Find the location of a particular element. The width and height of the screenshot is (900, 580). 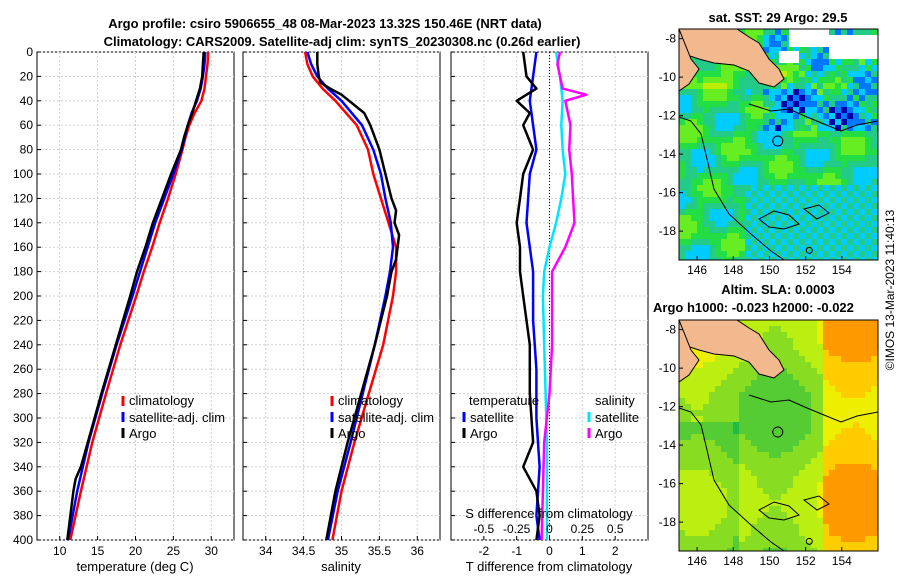

island-outline is located at coordinates (816, 503).